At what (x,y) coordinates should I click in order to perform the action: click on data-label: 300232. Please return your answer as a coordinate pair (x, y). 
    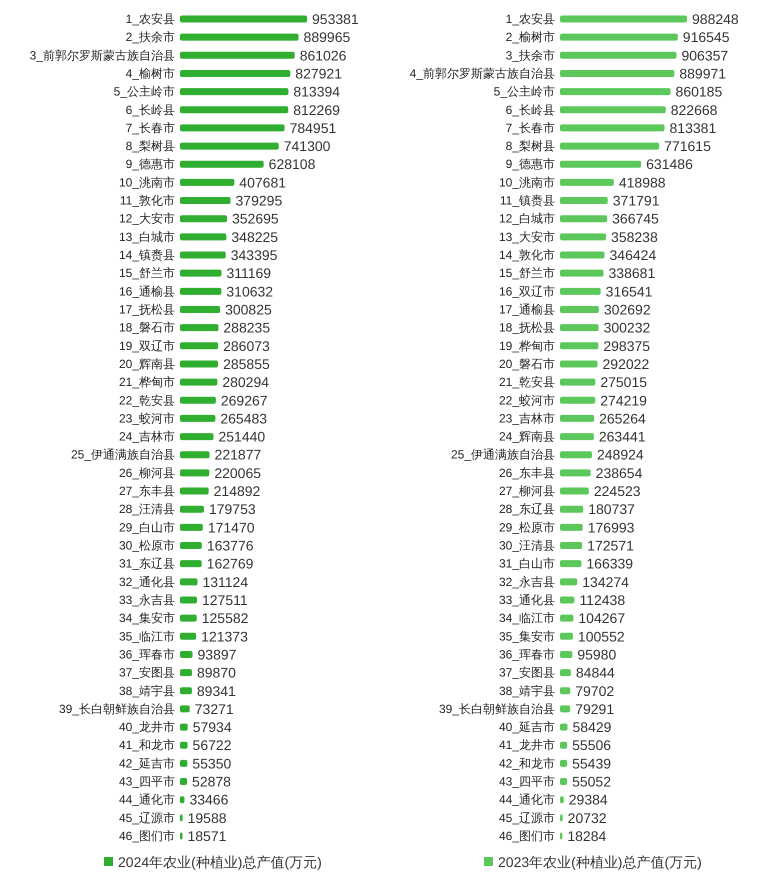
    Looking at the image, I should click on (627, 328).